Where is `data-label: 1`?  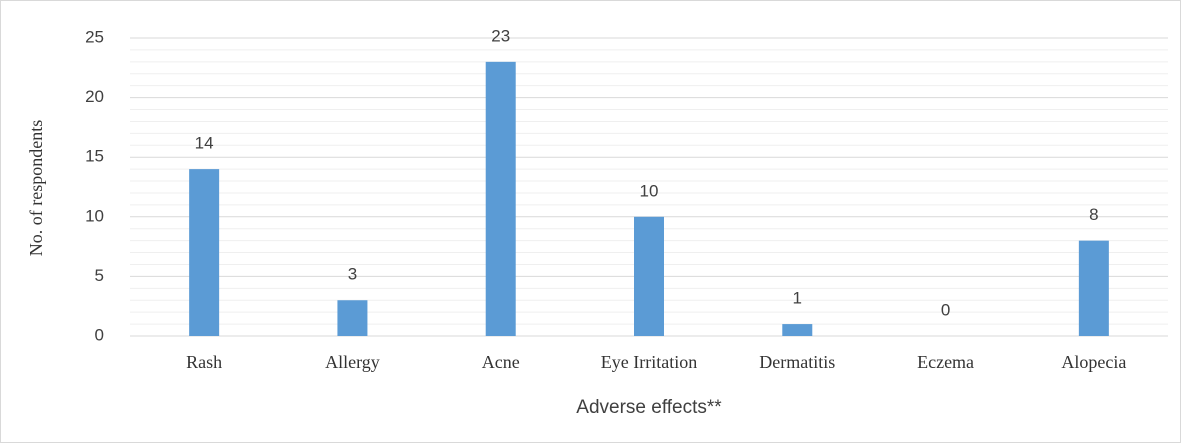 data-label: 1 is located at coordinates (797, 298).